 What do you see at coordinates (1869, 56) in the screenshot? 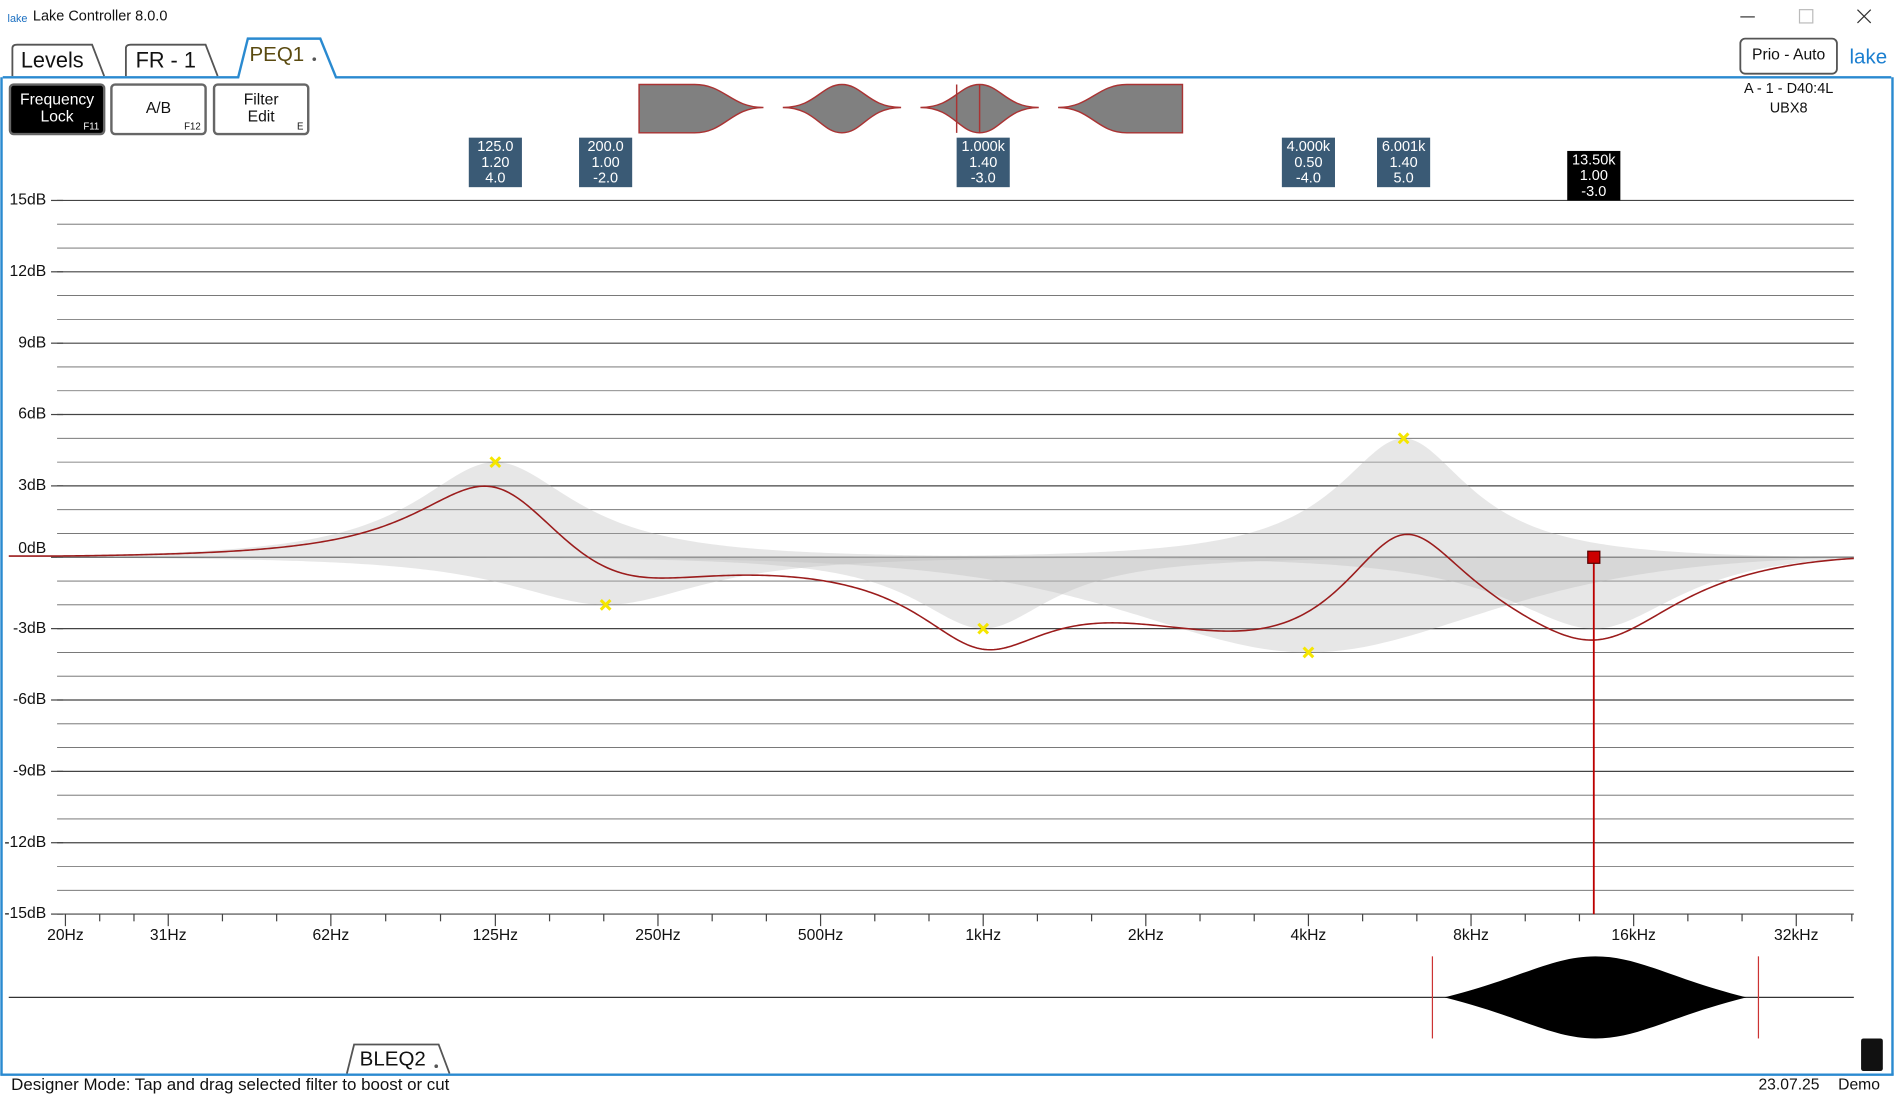
I see `brand-logo: lake` at bounding box center [1869, 56].